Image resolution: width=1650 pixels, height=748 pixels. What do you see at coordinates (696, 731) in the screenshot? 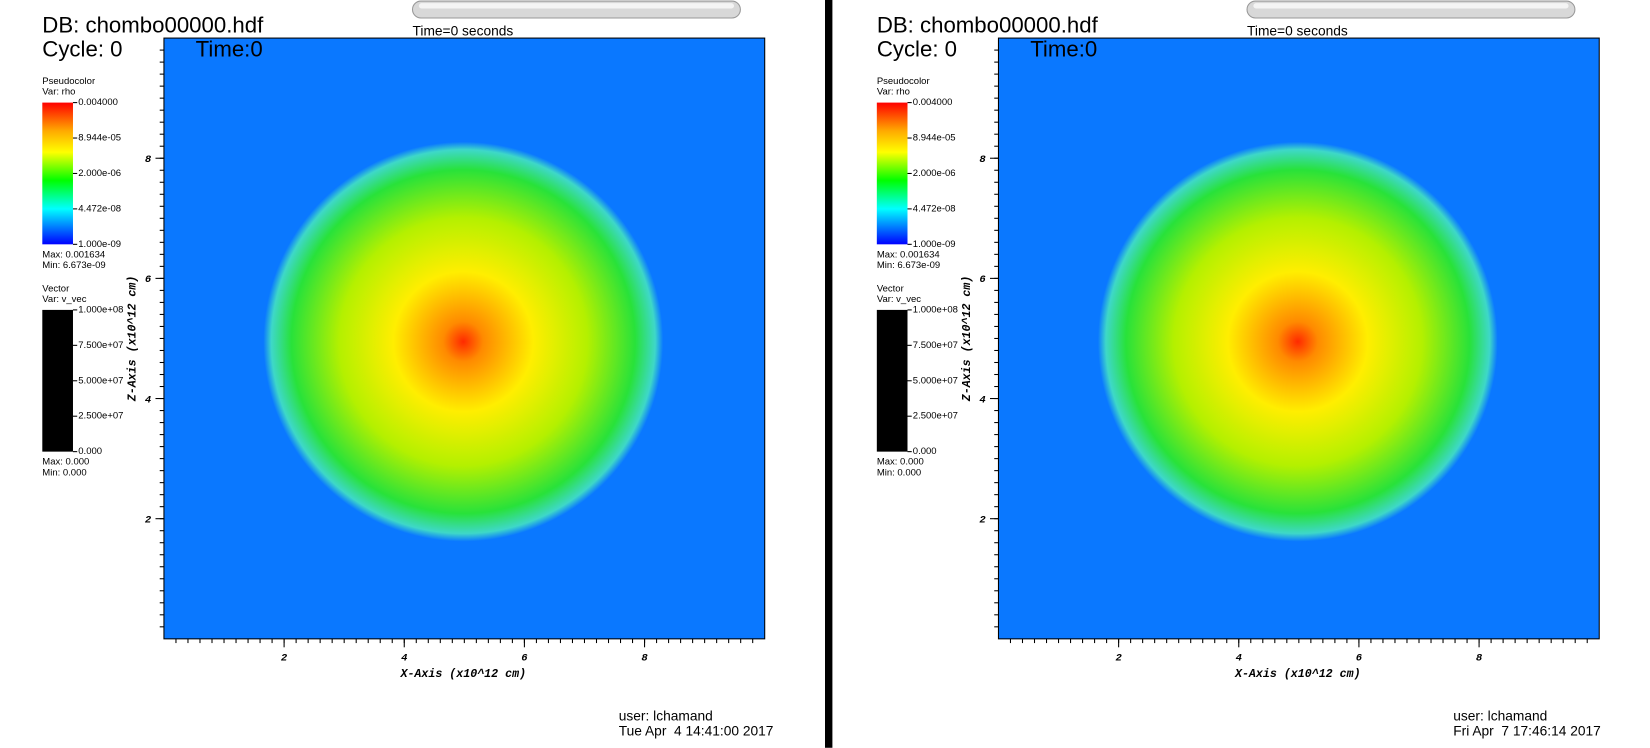
I see `date: Tue Apr 4 14:41:00 2017` at bounding box center [696, 731].